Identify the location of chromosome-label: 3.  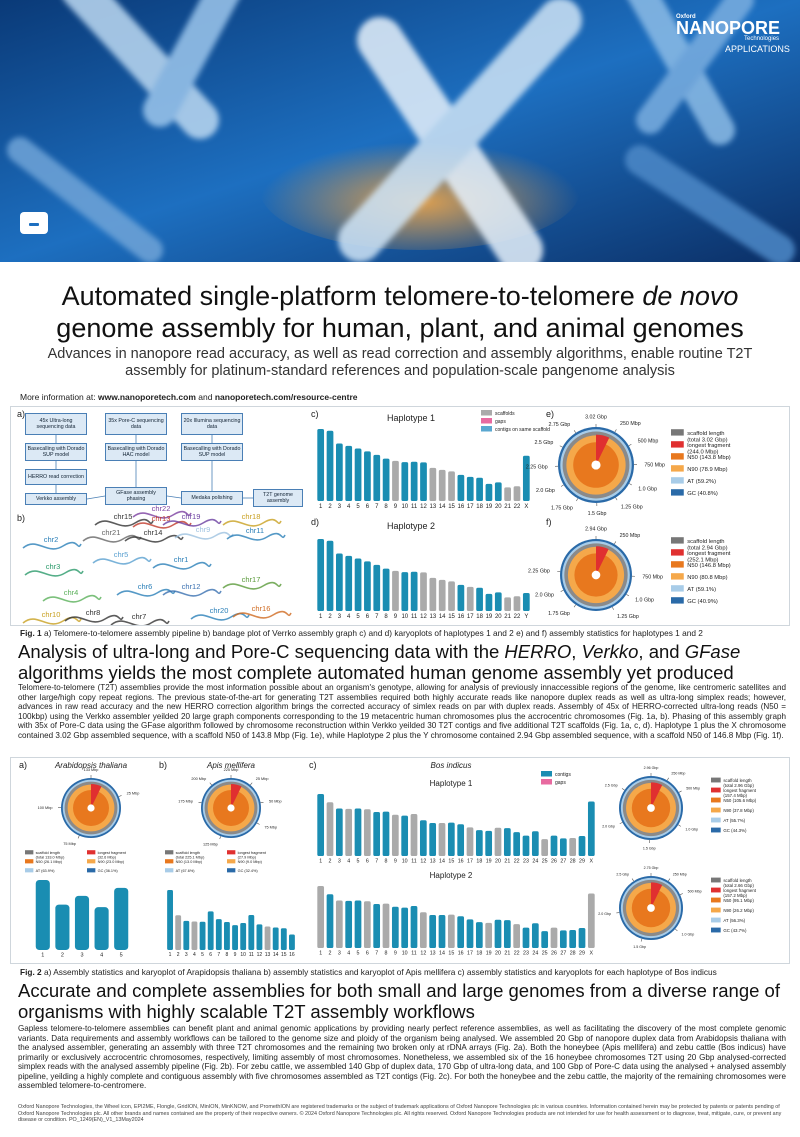
(81, 956).